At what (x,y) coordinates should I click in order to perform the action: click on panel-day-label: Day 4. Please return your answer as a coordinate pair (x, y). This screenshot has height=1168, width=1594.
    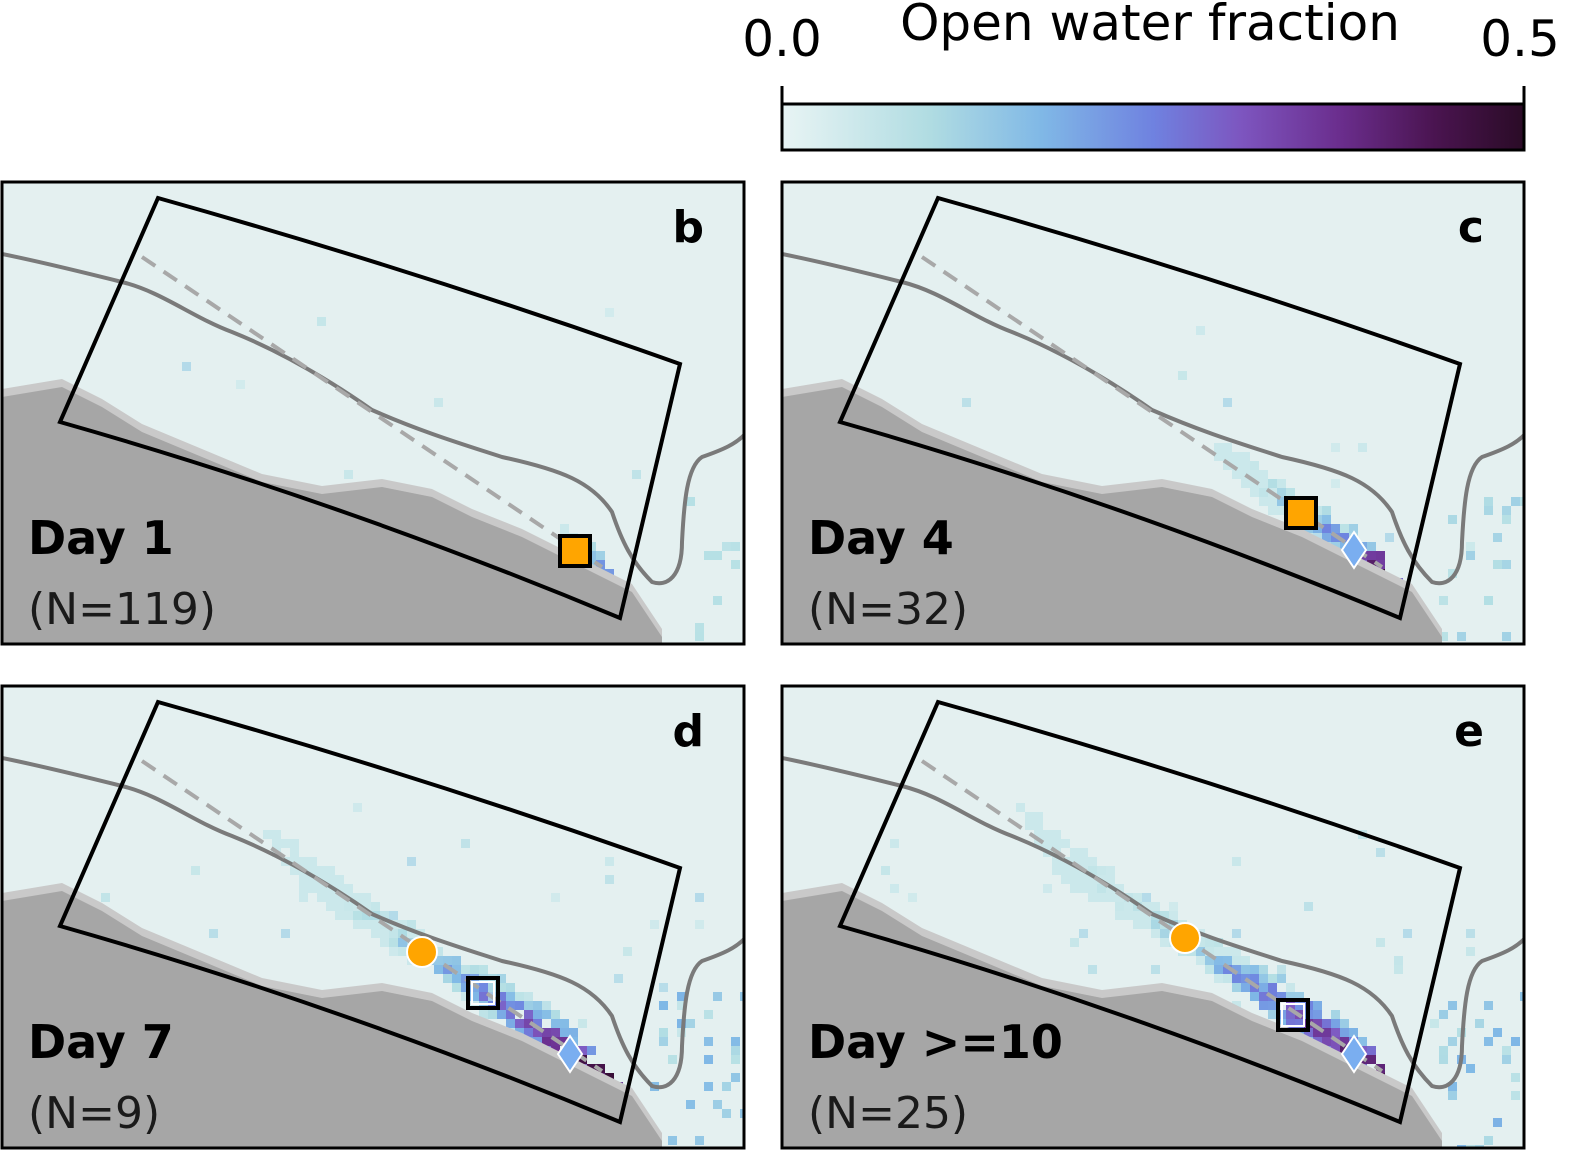
    Looking at the image, I should click on (881, 538).